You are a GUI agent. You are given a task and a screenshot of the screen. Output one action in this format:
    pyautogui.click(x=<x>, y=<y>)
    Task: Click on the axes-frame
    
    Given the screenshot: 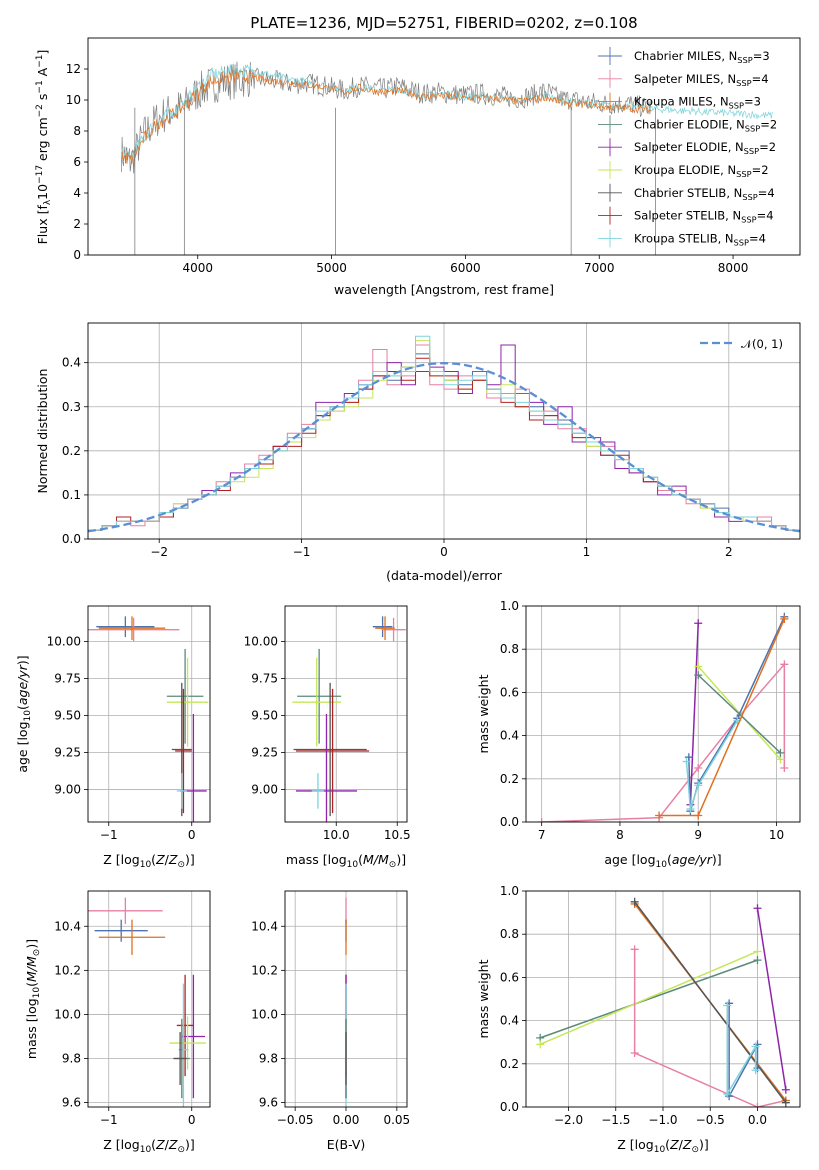 What is the action you would take?
    pyautogui.click(x=149, y=714)
    